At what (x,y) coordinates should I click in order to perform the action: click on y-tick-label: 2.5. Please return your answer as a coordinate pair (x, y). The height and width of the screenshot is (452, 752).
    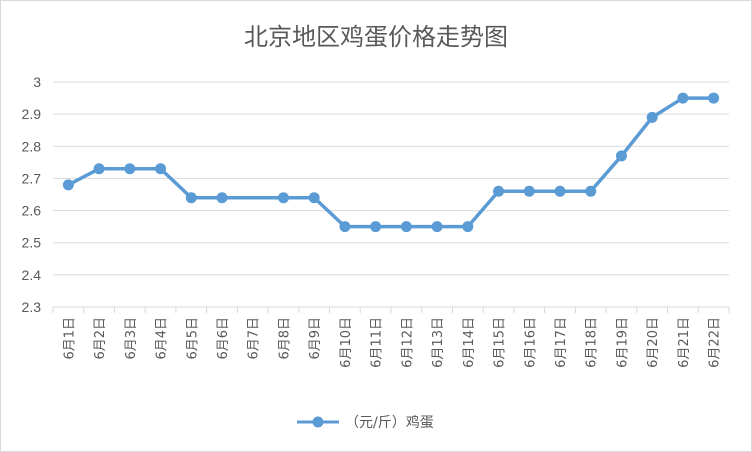
    Looking at the image, I should click on (32, 243).